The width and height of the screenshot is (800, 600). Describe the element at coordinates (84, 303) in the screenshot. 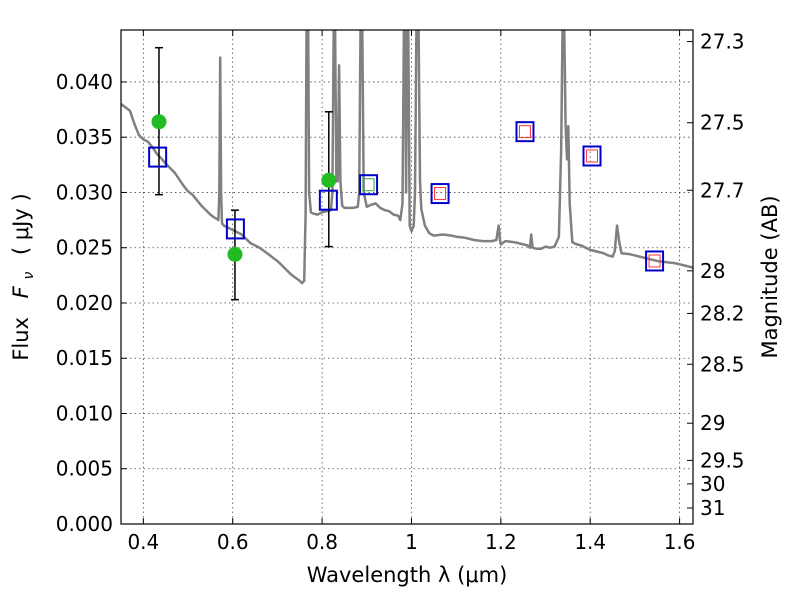

I see `y-tick-label: 0.020` at that location.